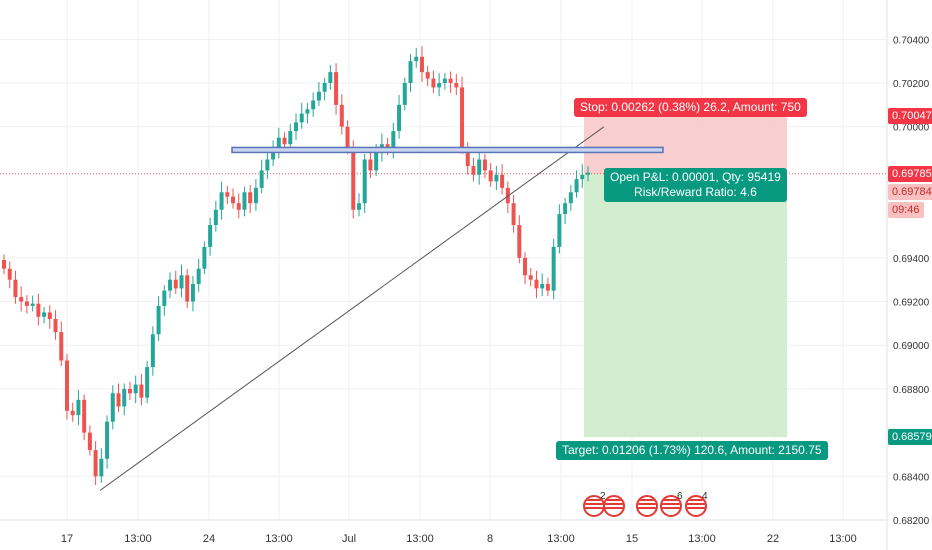 The width and height of the screenshot is (932, 550). I want to click on x-tick-label: Jul, so click(349, 539).